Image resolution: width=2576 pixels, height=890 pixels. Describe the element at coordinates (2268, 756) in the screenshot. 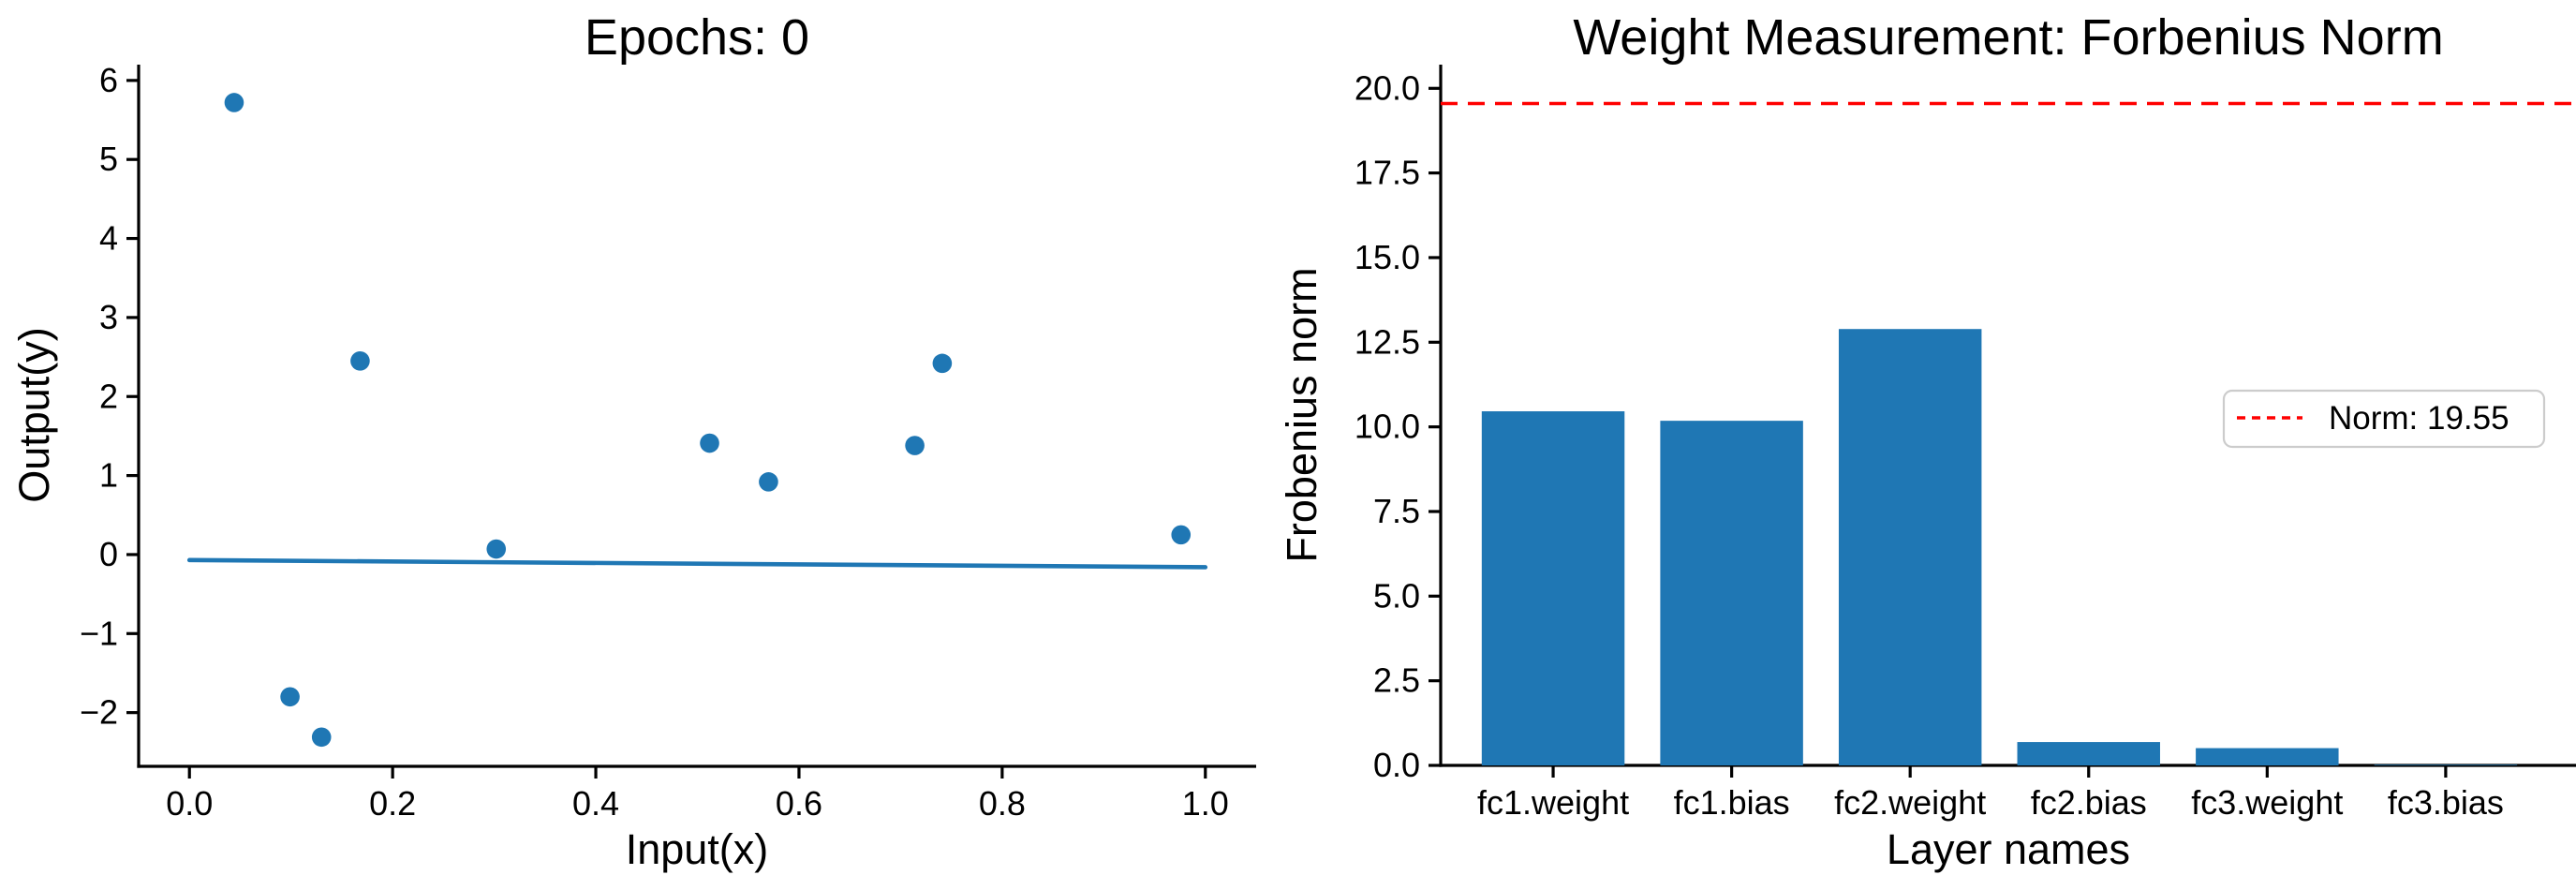

I see `bar-fc3.weight` at that location.